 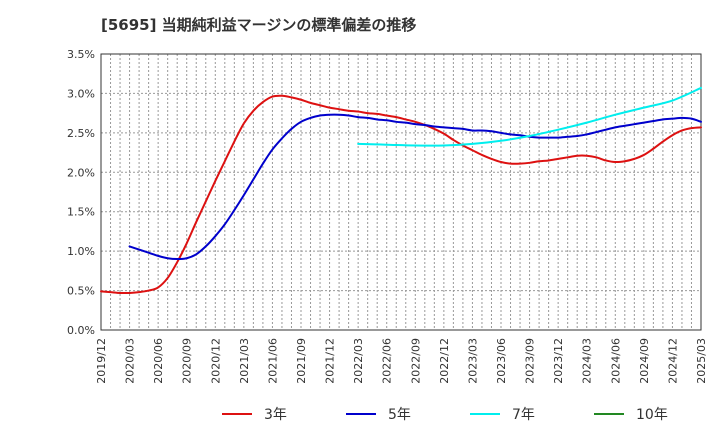 What do you see at coordinates (387, 361) in the screenshot?
I see `x-tick-label: 2022/06` at bounding box center [387, 361].